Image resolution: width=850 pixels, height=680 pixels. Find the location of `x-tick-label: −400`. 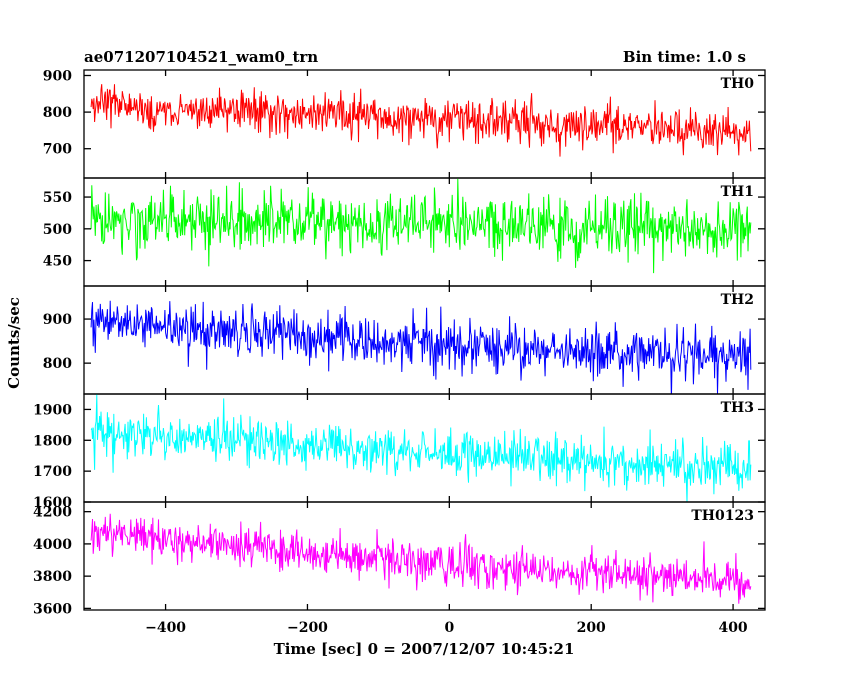

x-tick-label: −400 is located at coordinates (165, 628).